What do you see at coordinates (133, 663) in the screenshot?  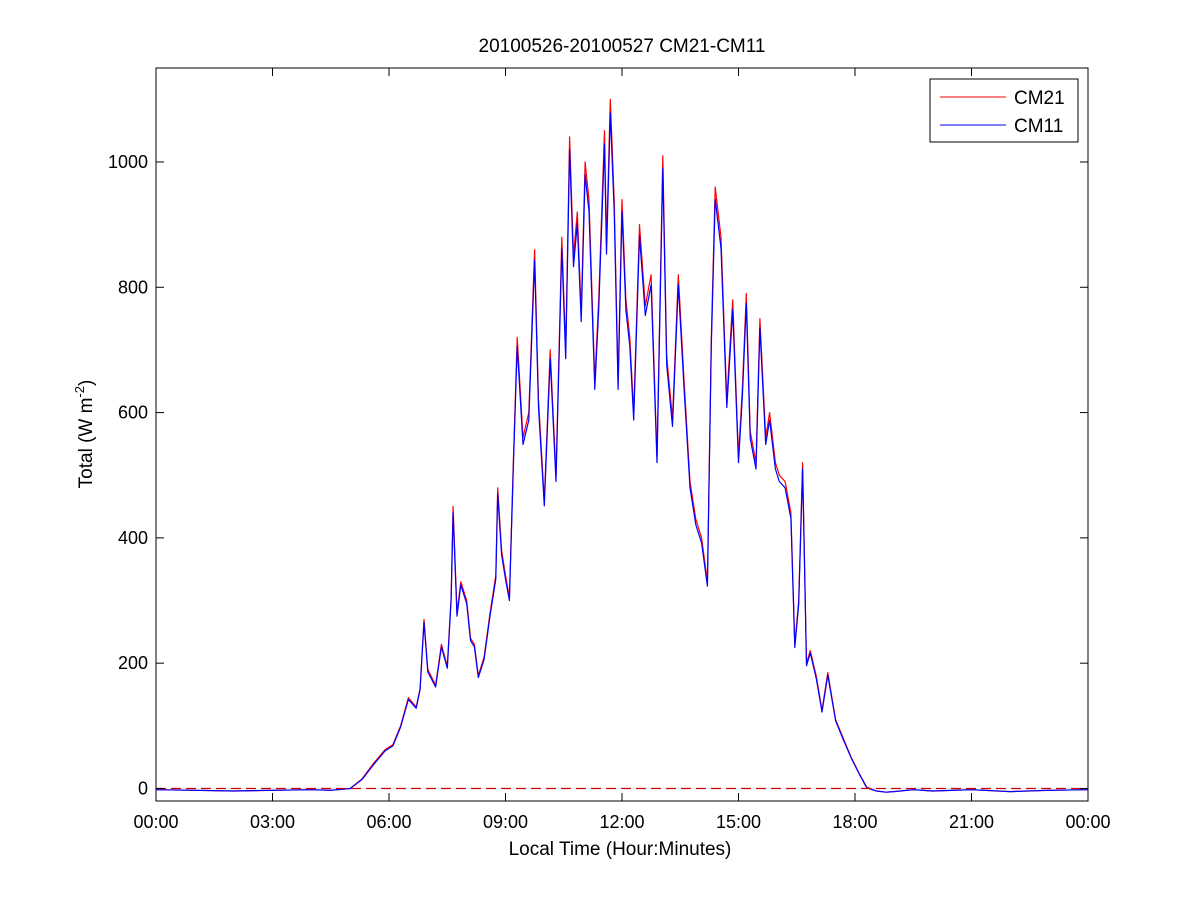 I see `y-tick-label: 200` at bounding box center [133, 663].